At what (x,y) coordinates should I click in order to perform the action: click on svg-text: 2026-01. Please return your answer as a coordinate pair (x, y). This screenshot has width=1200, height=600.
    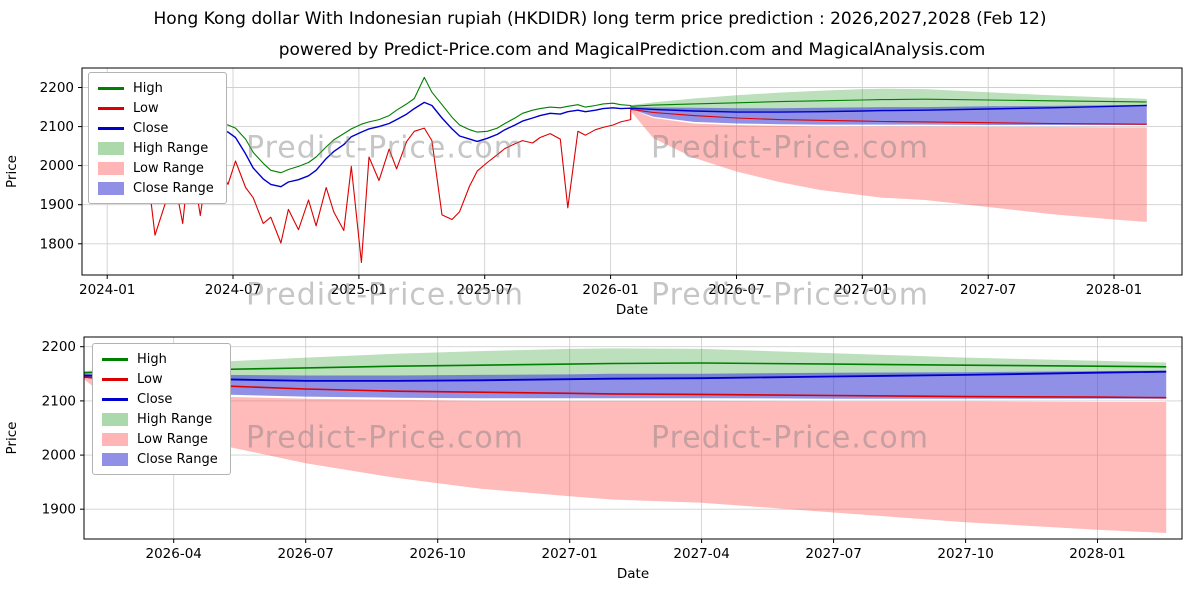
    Looking at the image, I should click on (610, 290).